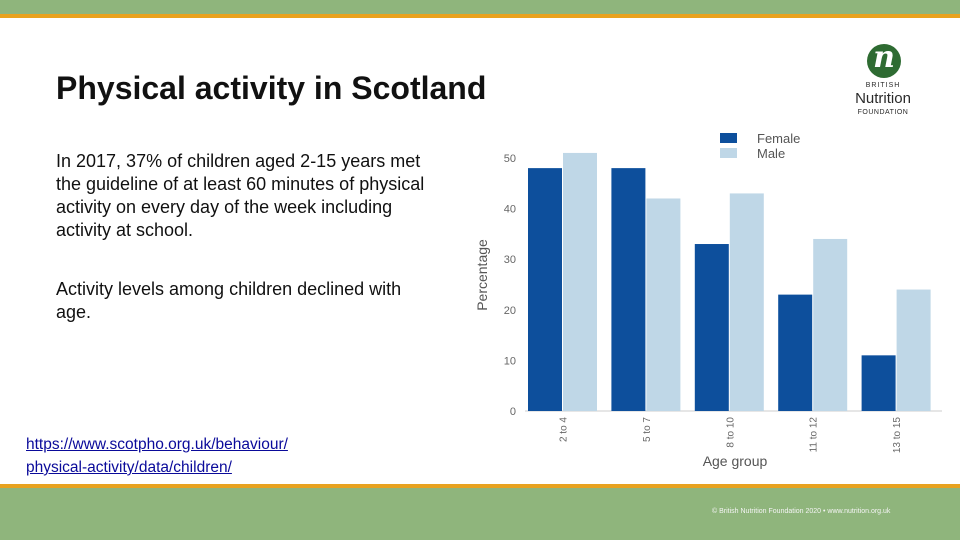 Image resolution: width=960 pixels, height=540 pixels. I want to click on y-tick-label: 10, so click(510, 361).